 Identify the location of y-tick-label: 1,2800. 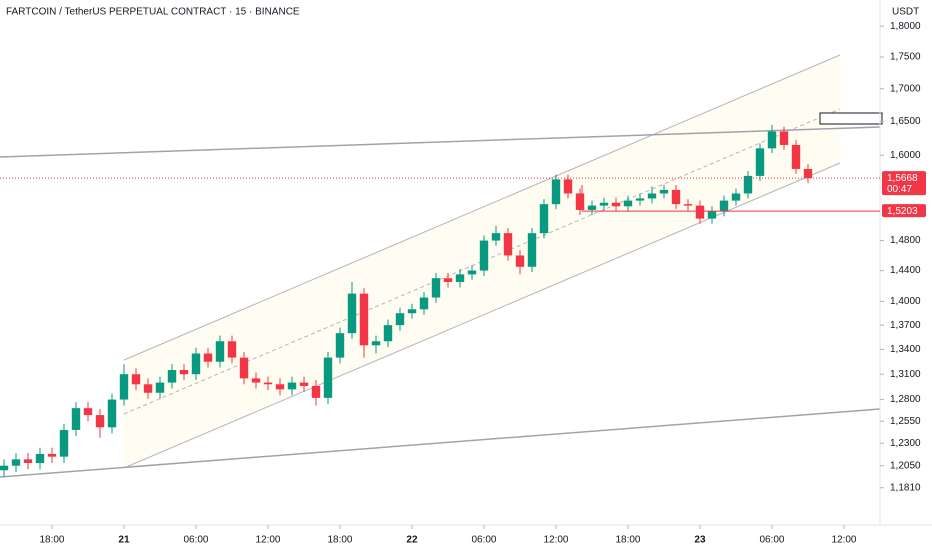
(905, 399).